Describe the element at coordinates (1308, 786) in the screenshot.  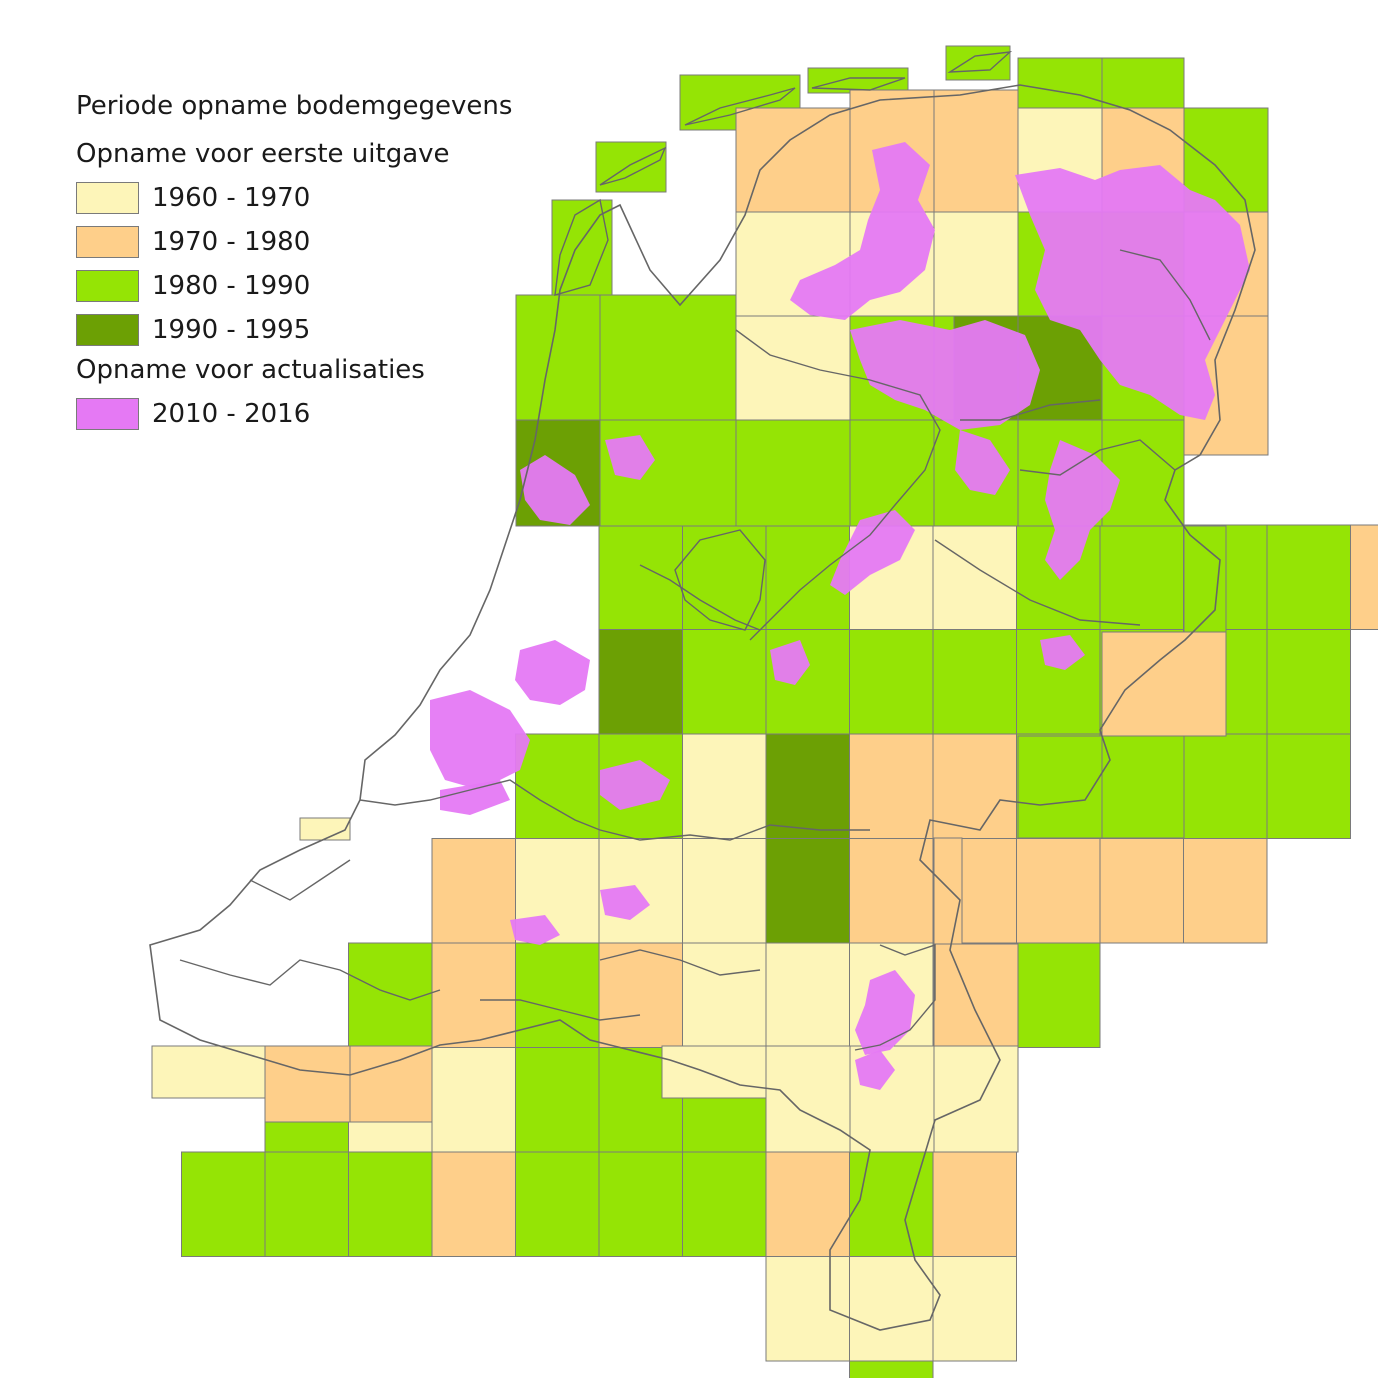
I see `tile-oldenzaal` at that location.